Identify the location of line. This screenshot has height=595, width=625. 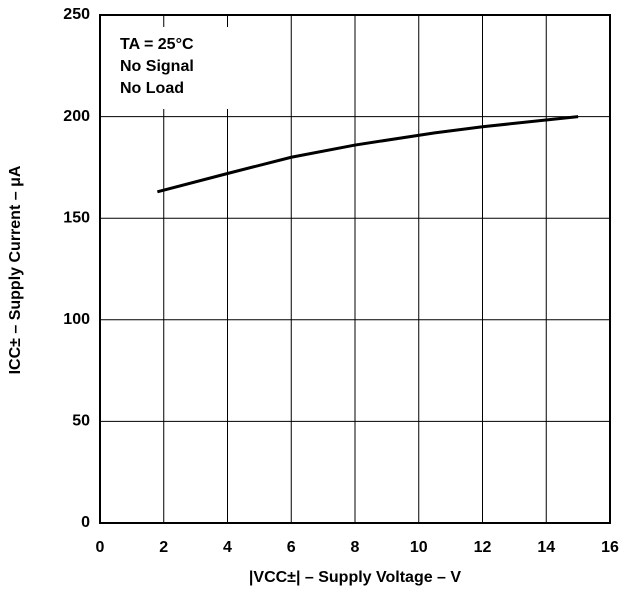
(367, 154).